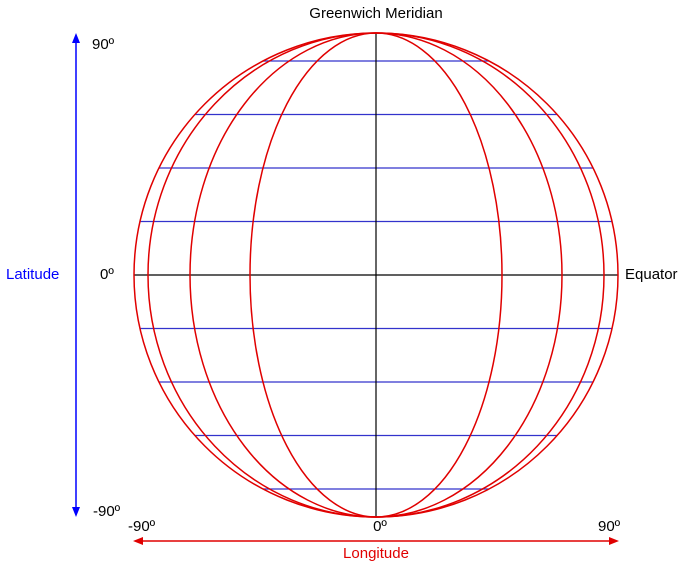  What do you see at coordinates (107, 274) in the screenshot?
I see `lat-middle: 0º` at bounding box center [107, 274].